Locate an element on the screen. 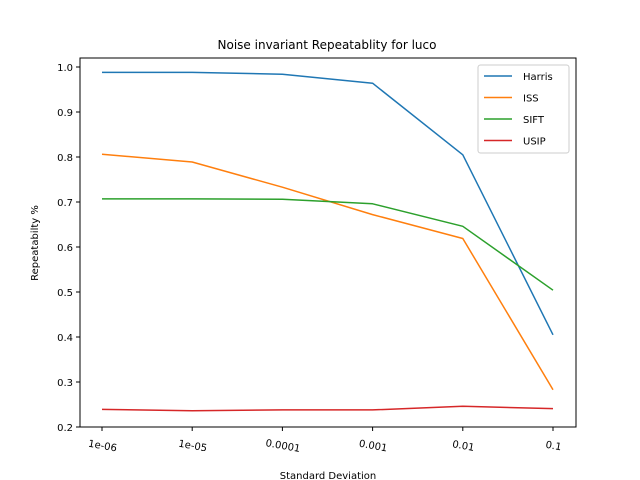  x-tick-label: 0.01 is located at coordinates (463, 446).